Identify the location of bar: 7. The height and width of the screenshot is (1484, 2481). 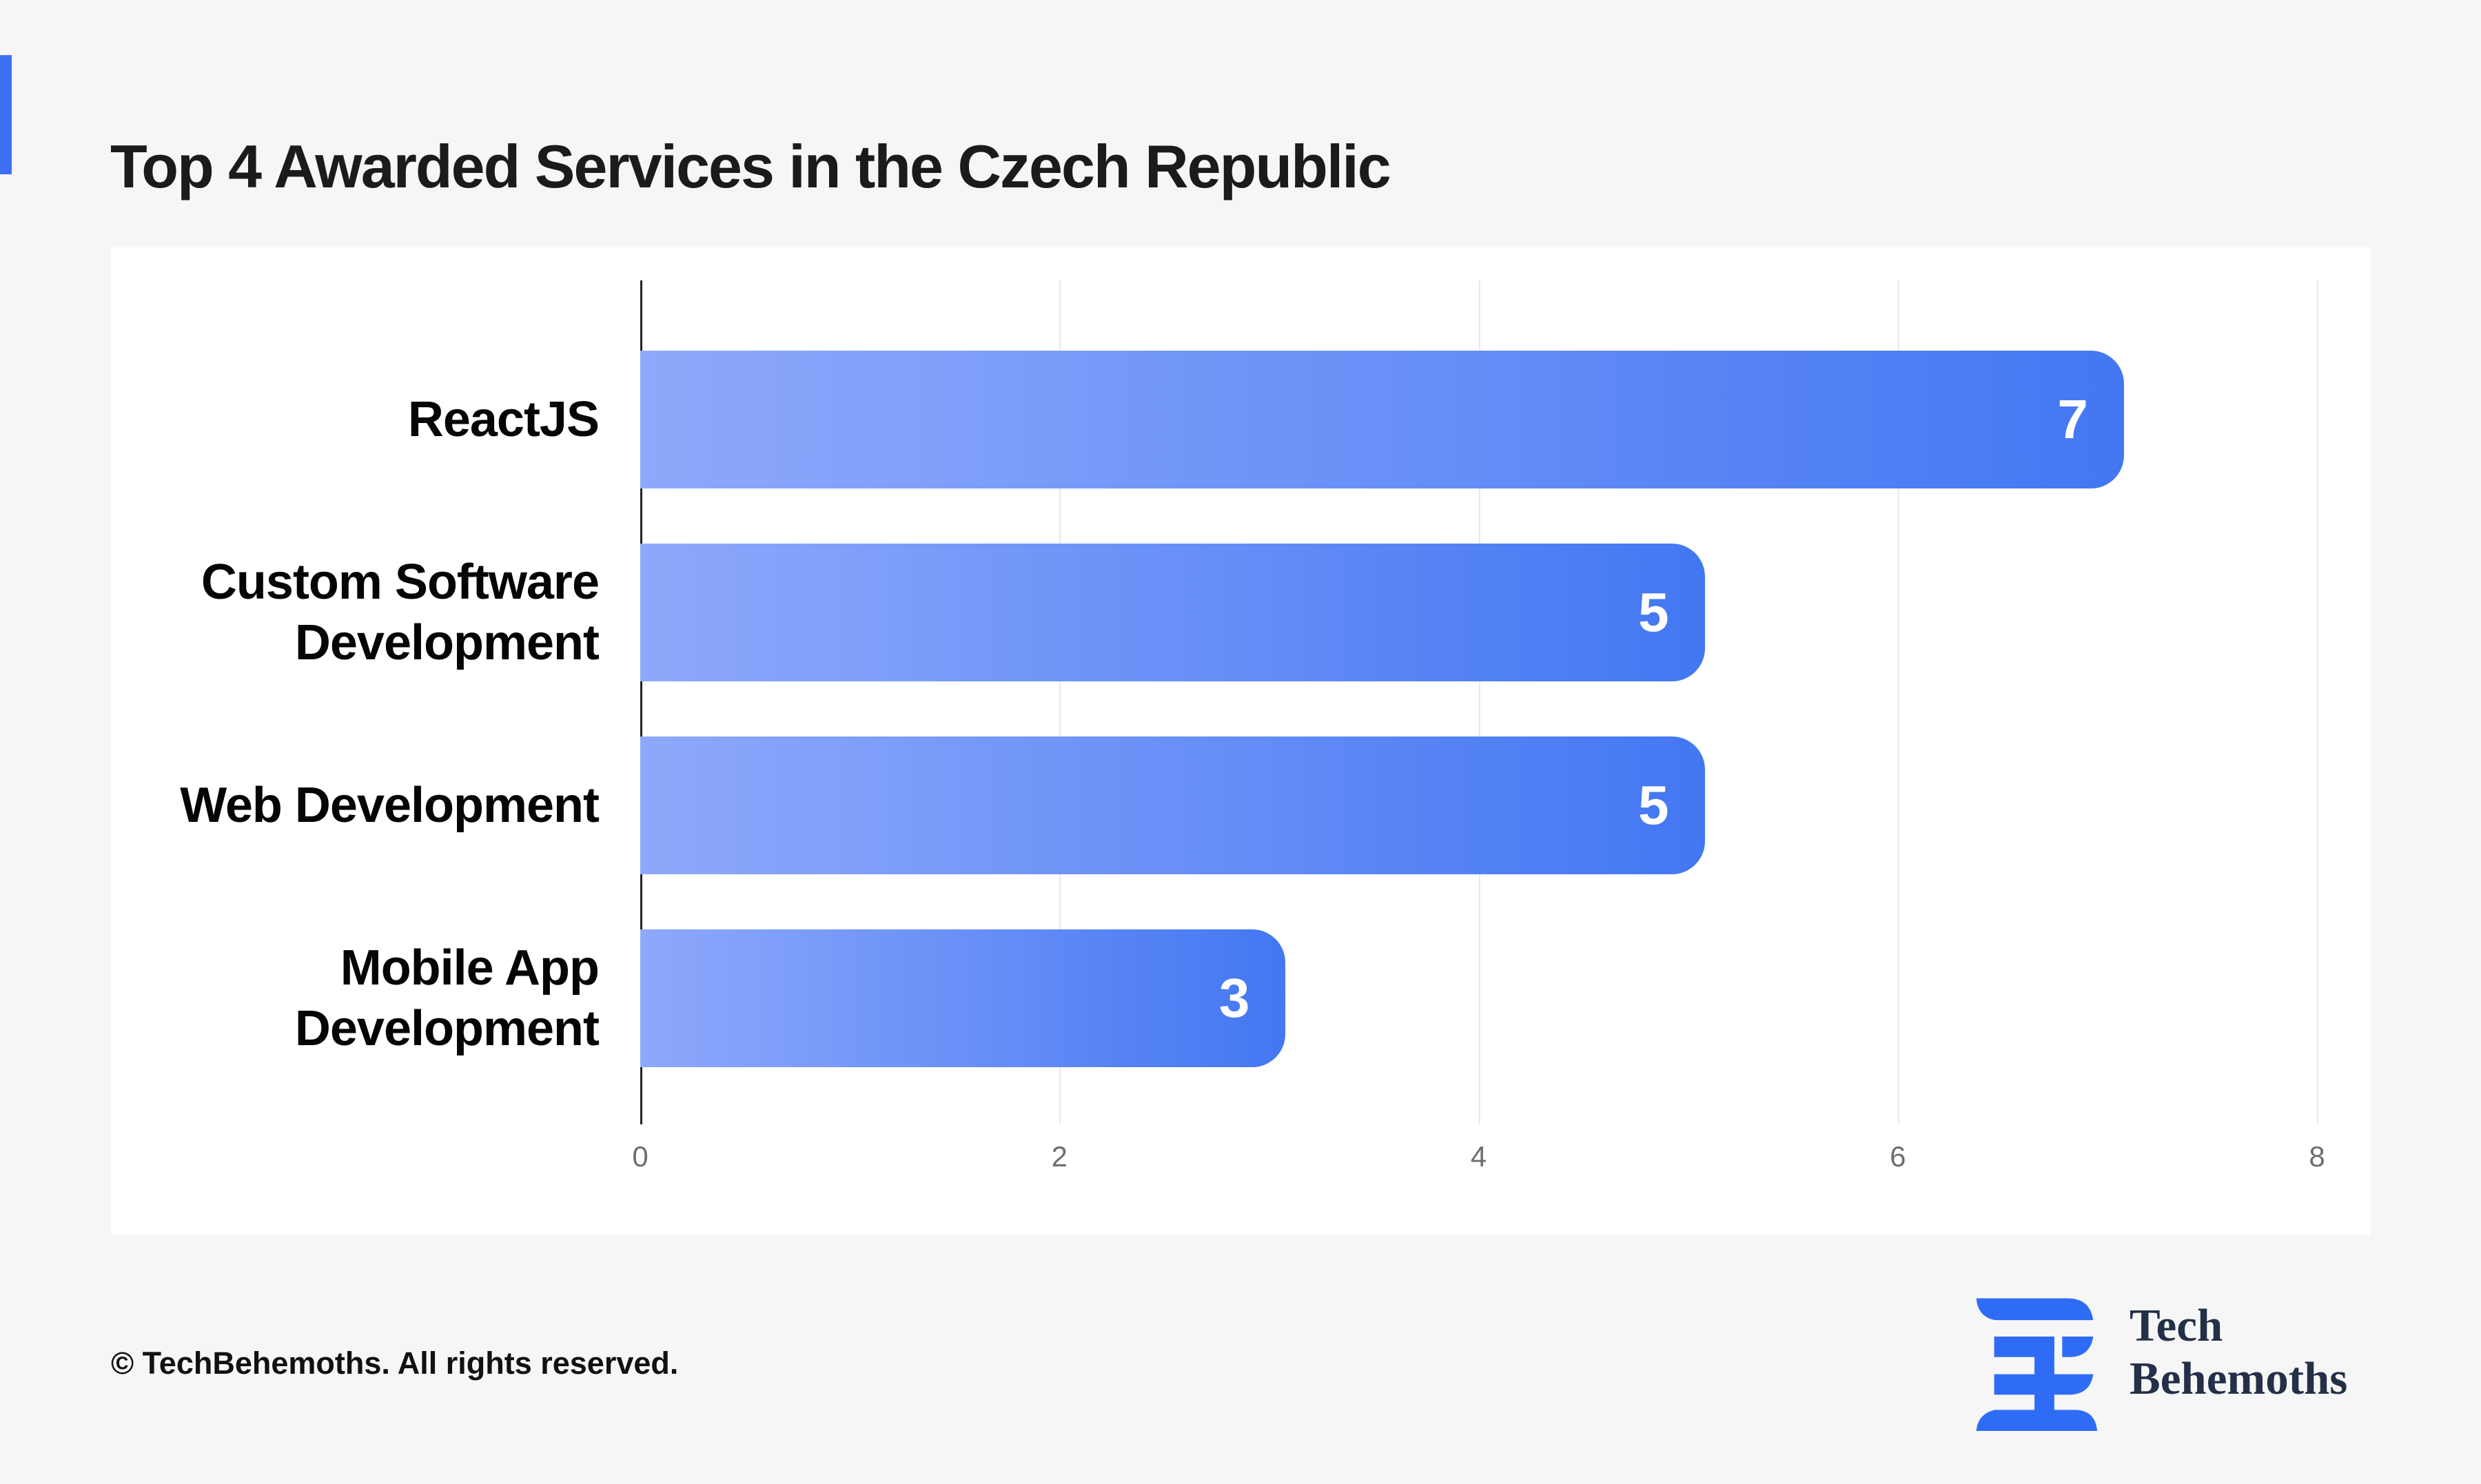
(1382, 419).